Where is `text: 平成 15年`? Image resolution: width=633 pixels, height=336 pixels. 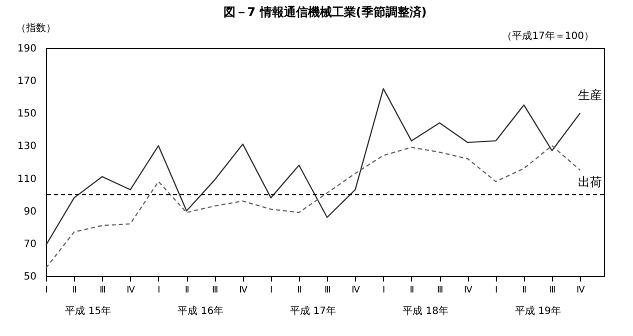 text: 平成 15年 is located at coordinates (88, 311).